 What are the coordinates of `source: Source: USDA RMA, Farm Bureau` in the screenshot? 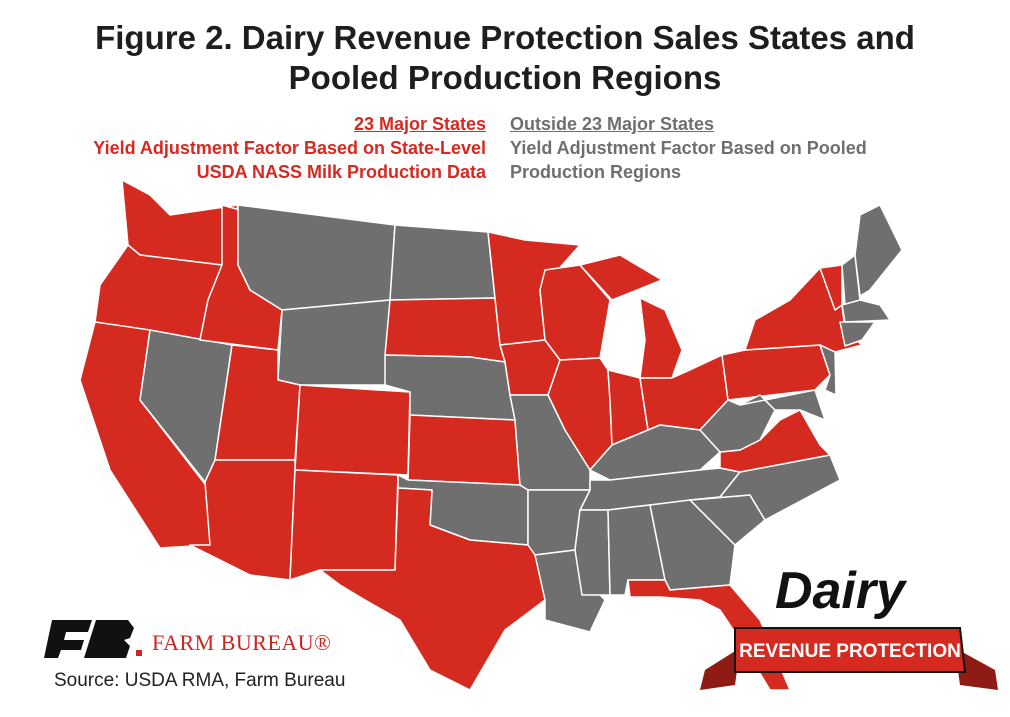 It's located at (200, 680).